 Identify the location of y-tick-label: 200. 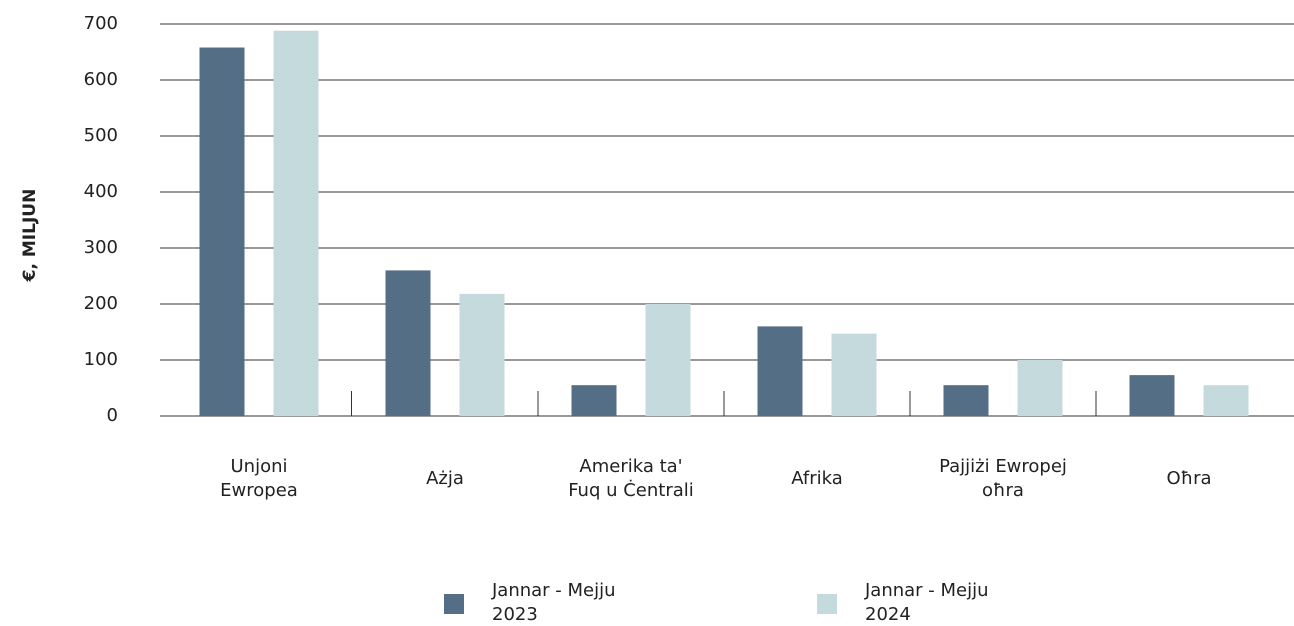
(101, 303).